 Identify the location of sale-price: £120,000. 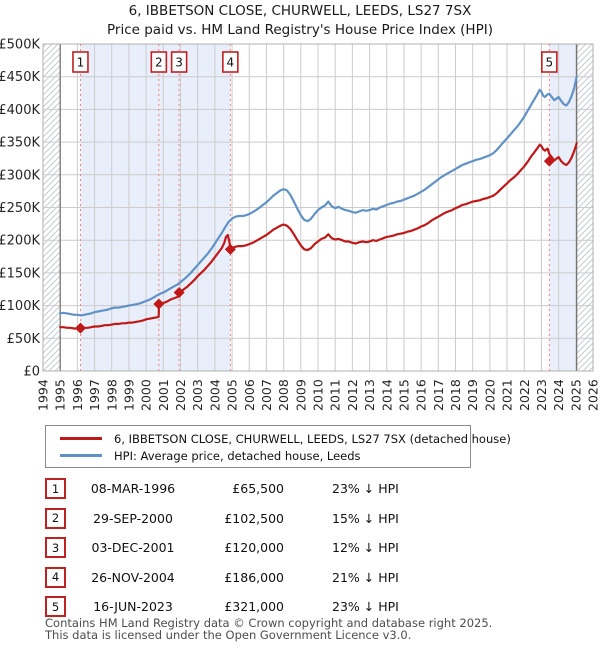
(254, 548).